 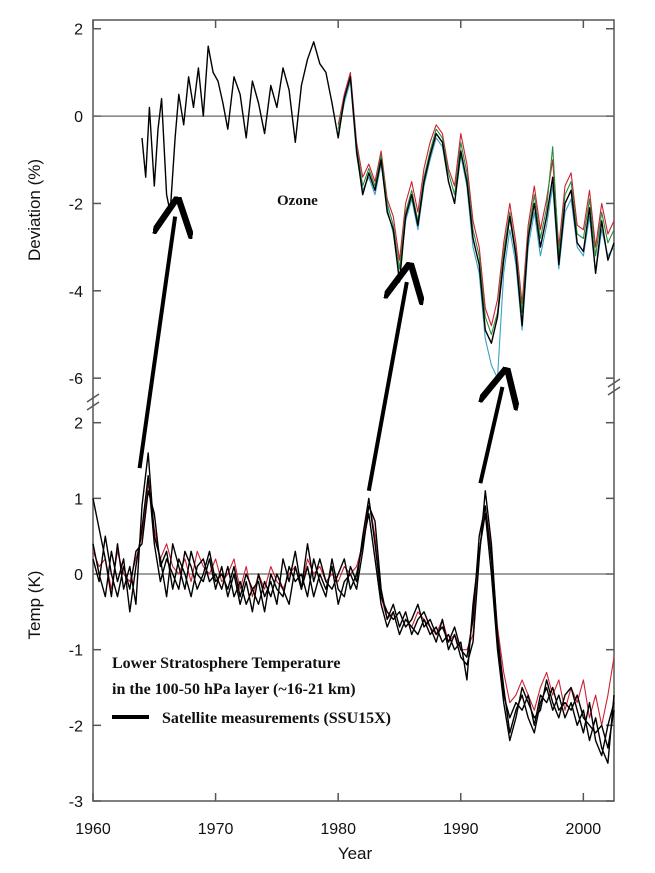 I want to click on x-tick-label: 1990, so click(x=461, y=829).